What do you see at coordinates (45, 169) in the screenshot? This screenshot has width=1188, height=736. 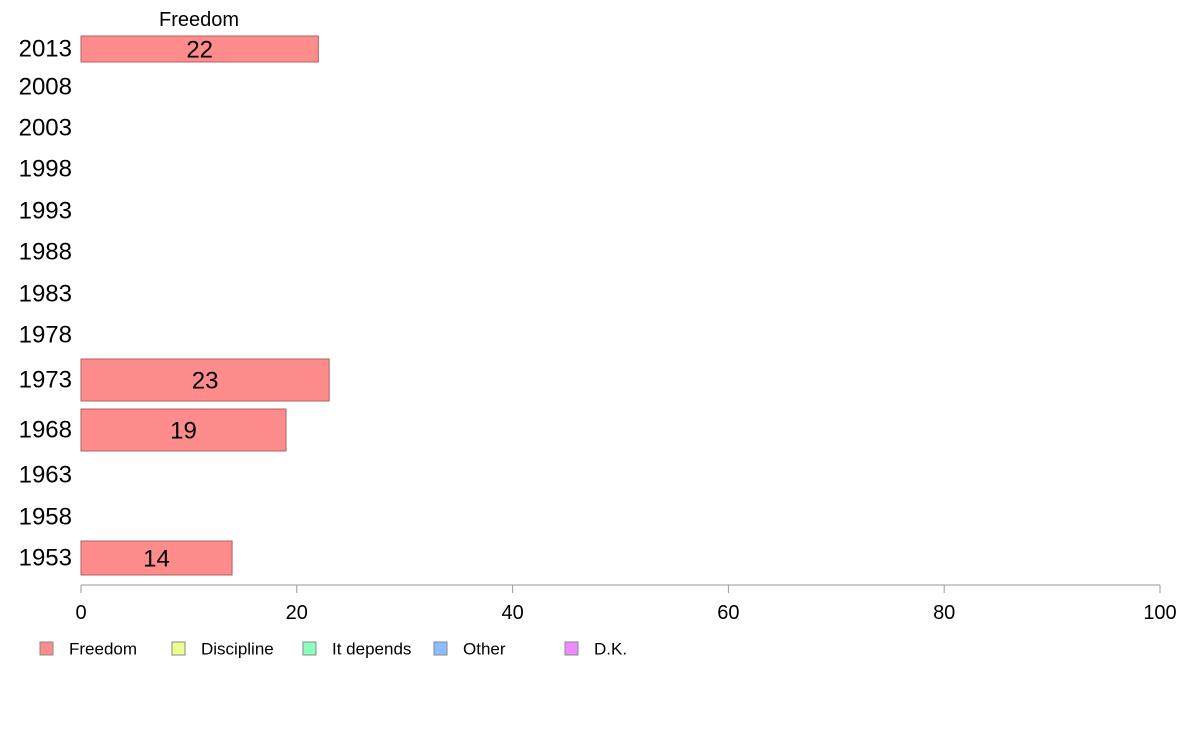 I see `year-label: 1998` at bounding box center [45, 169].